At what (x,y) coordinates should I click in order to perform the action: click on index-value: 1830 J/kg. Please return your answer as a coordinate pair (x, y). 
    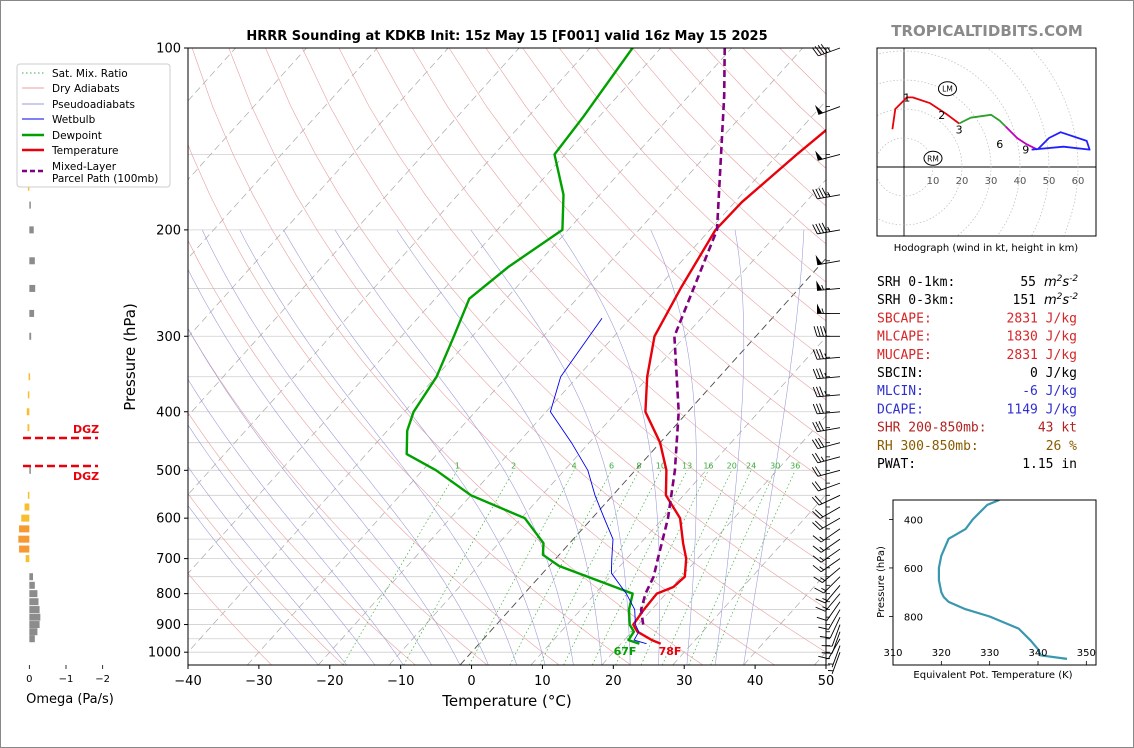
    Looking at the image, I should click on (1042, 337).